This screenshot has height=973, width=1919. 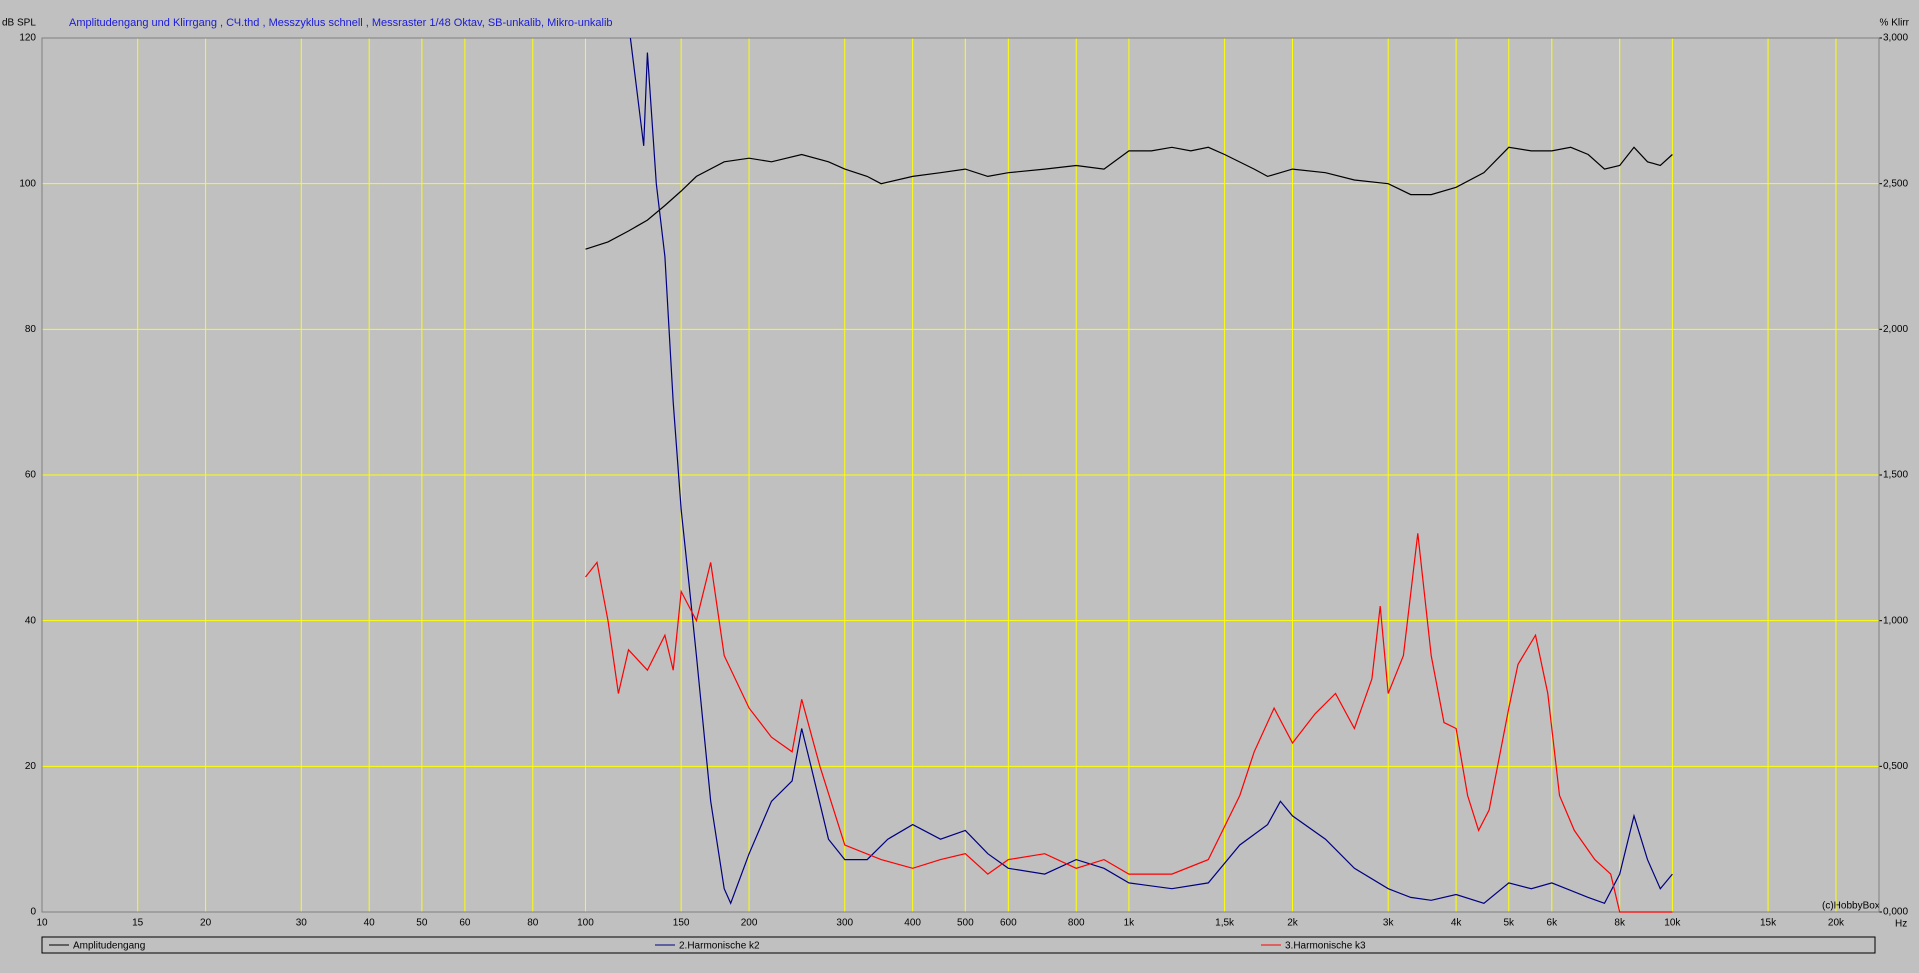 I want to click on x-tick-label: 800, so click(x=1076, y=923).